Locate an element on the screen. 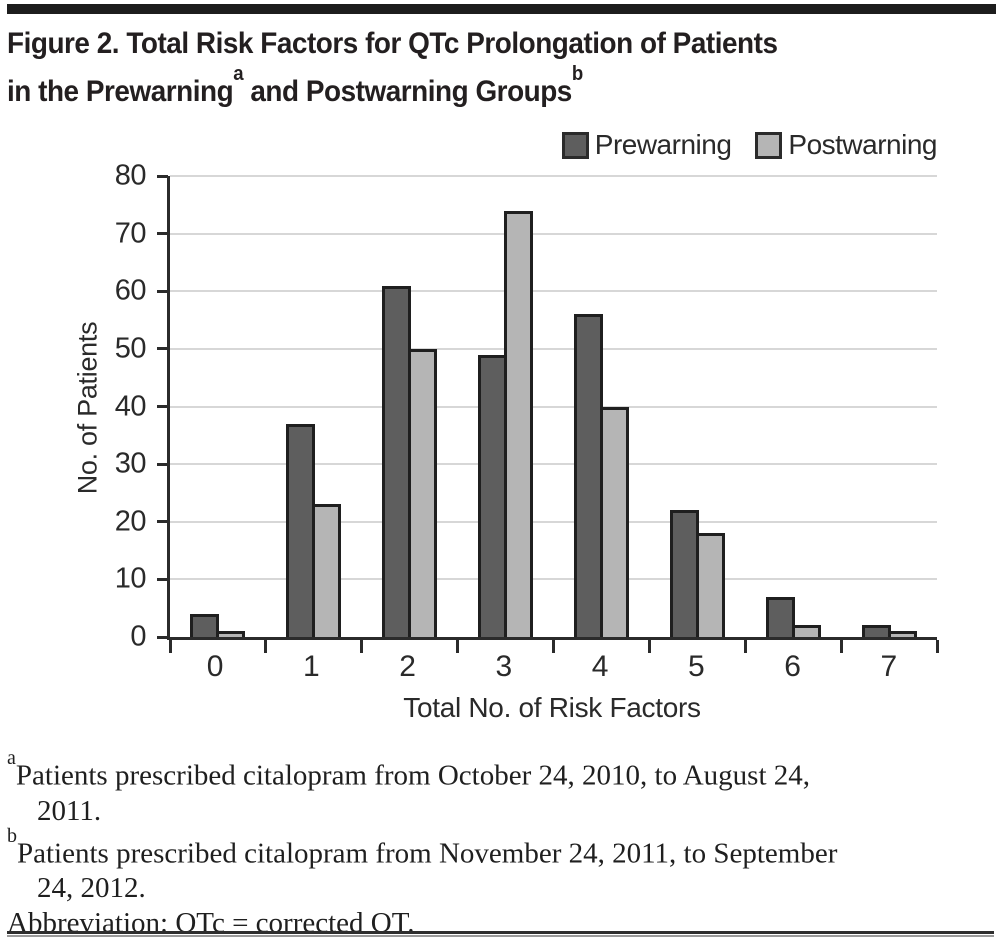  x-tick-label-3: 3 is located at coordinates (504, 666).